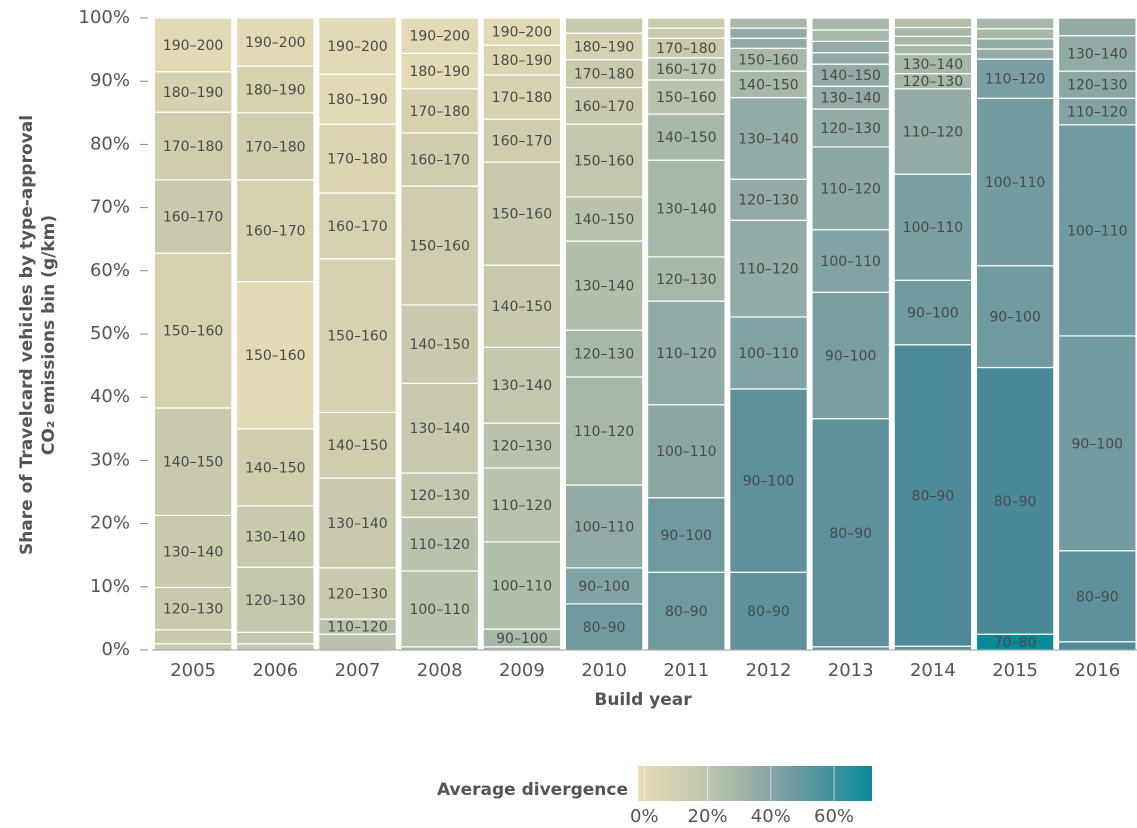 The width and height of the screenshot is (1137, 828). I want to click on y-tick-label: 40%, so click(110, 396).